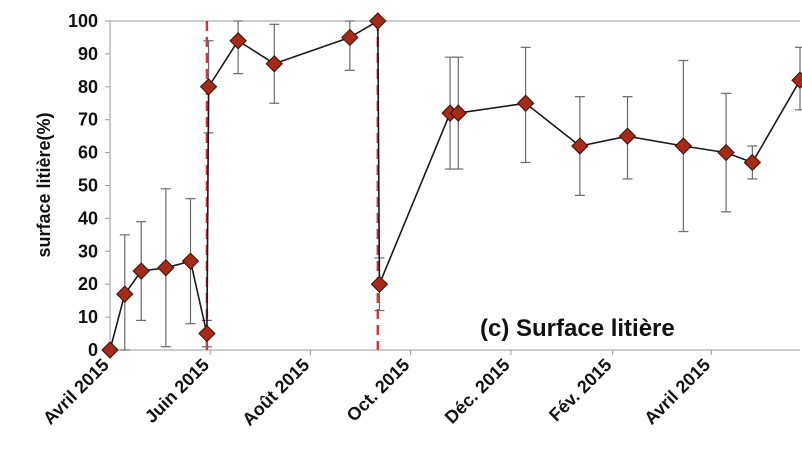 Image resolution: width=802 pixels, height=468 pixels. I want to click on y-tick-label: 90, so click(88, 54).